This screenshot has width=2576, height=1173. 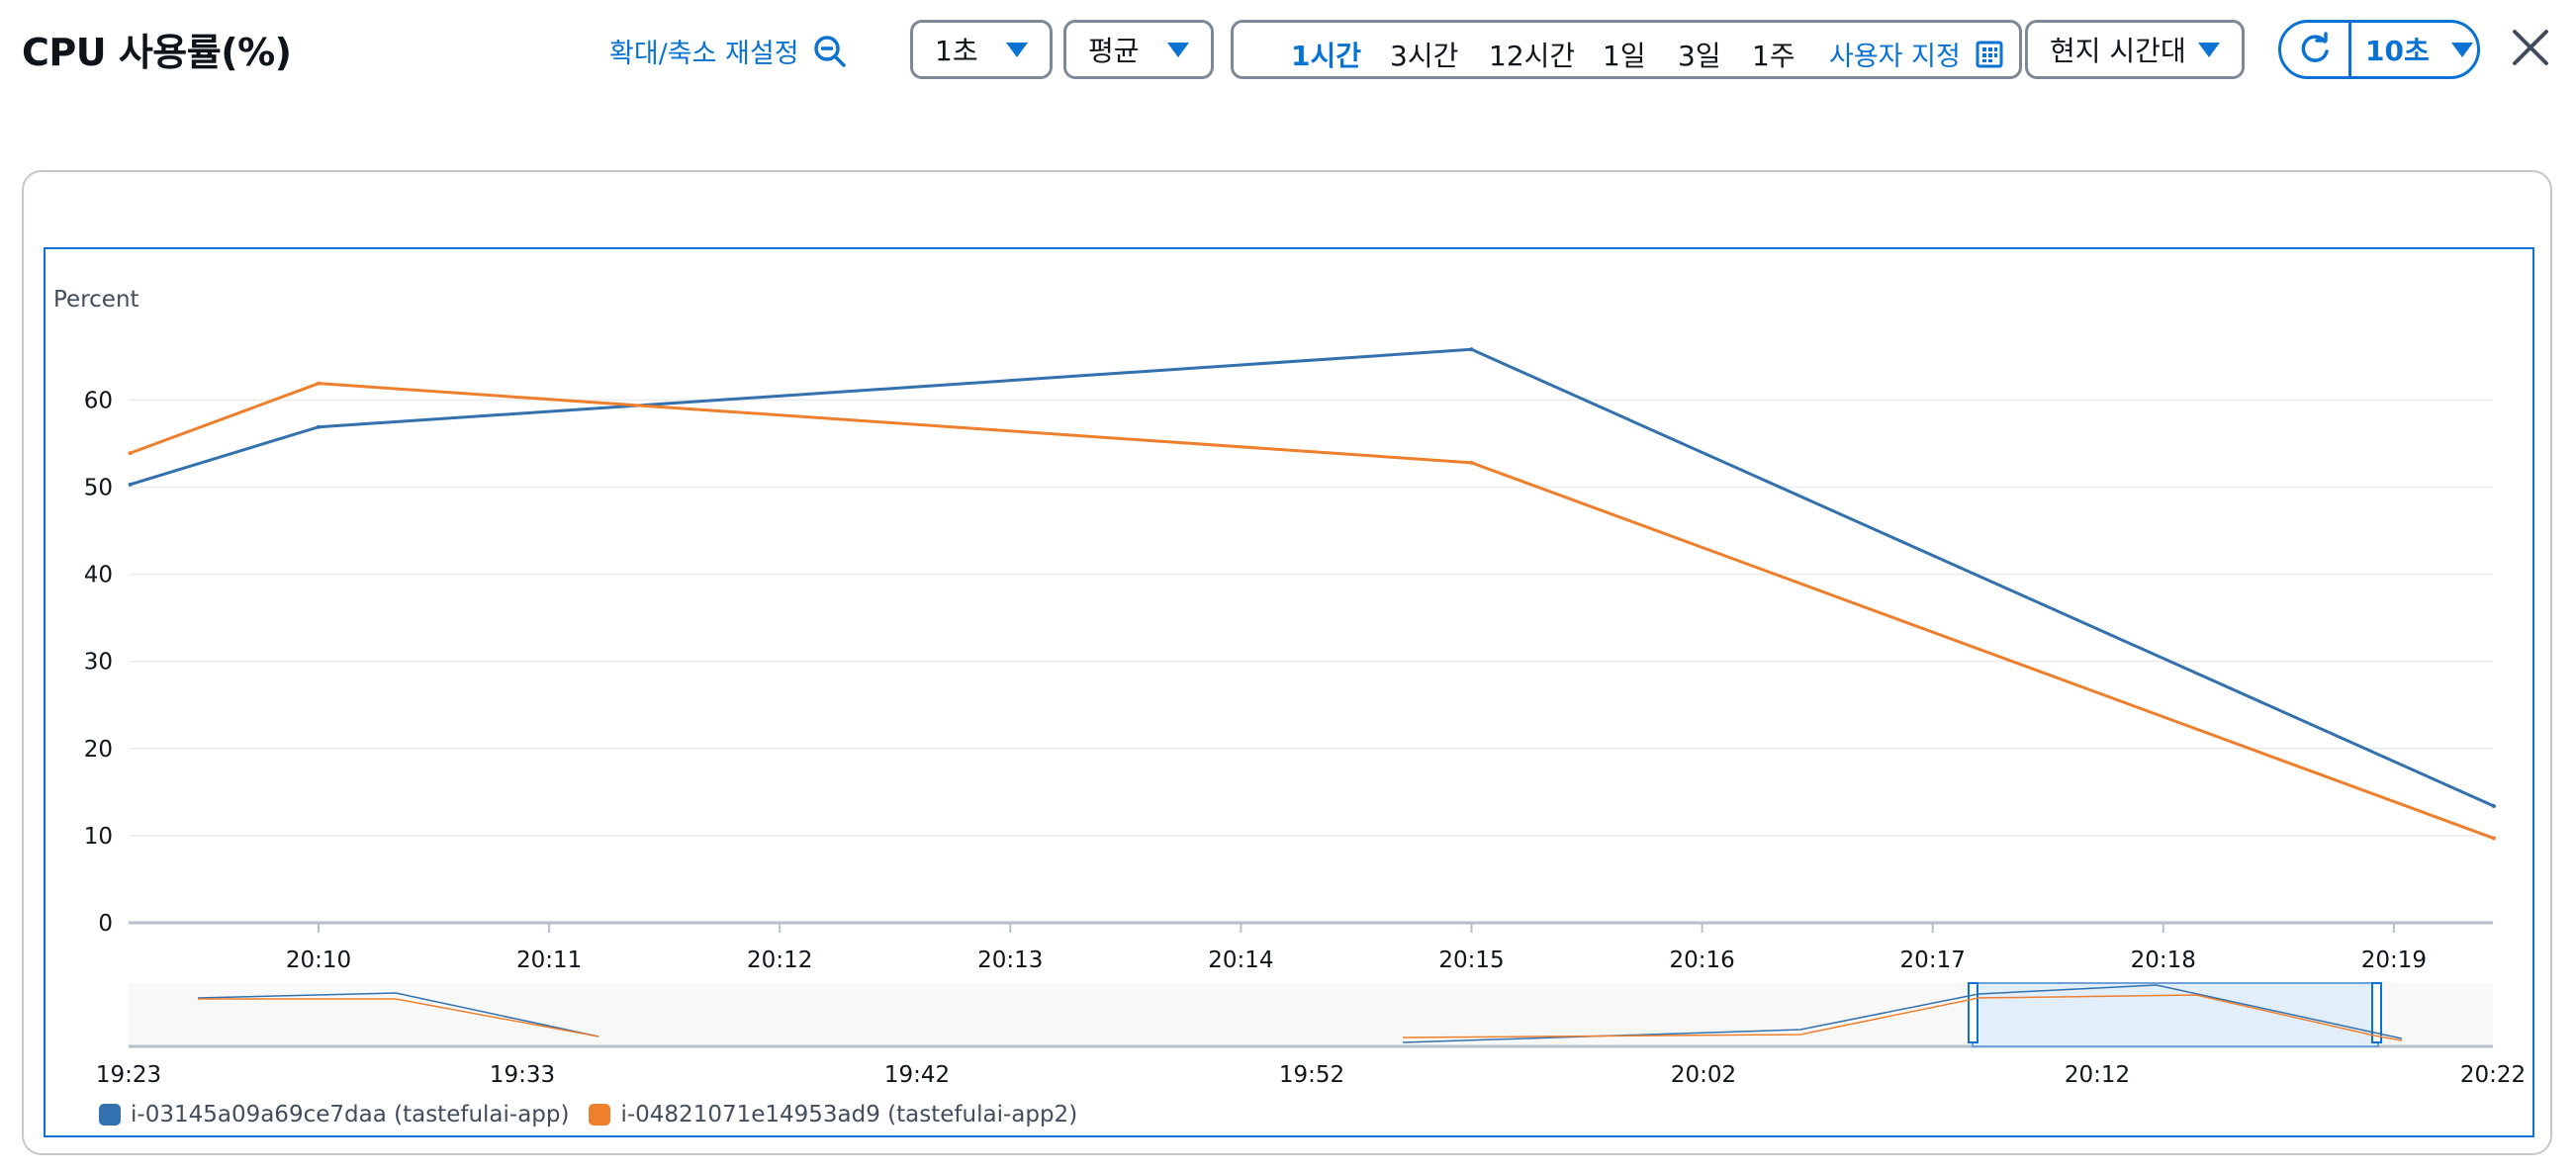 I want to click on close-button, so click(x=2531, y=47).